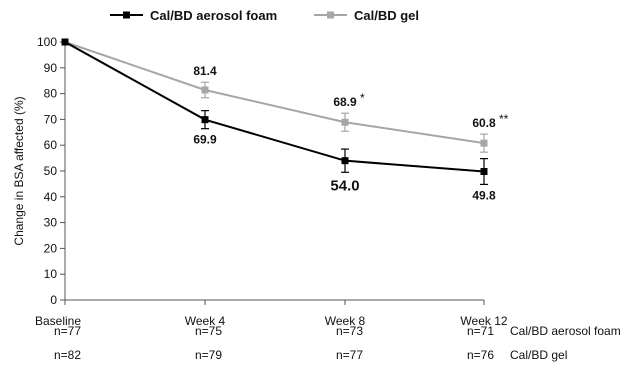  Describe the element at coordinates (209, 355) in the screenshot. I see `n-value: n=79` at that location.